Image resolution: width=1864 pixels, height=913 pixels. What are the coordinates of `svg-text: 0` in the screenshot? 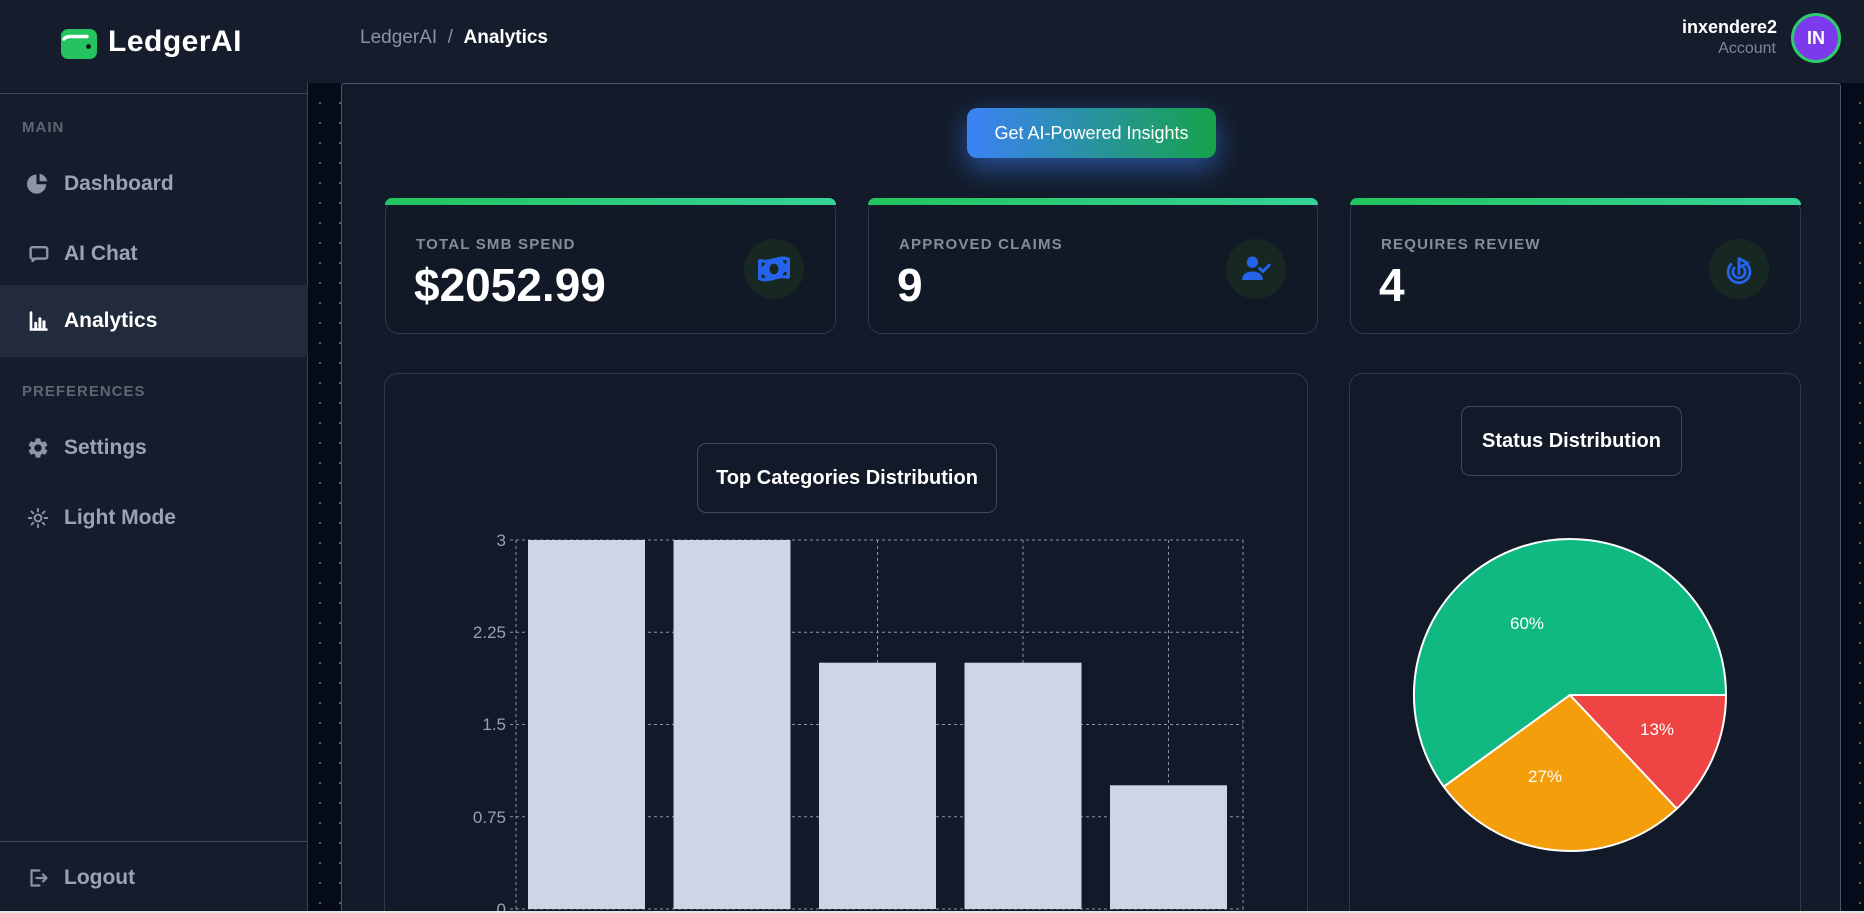 It's located at (501, 906).